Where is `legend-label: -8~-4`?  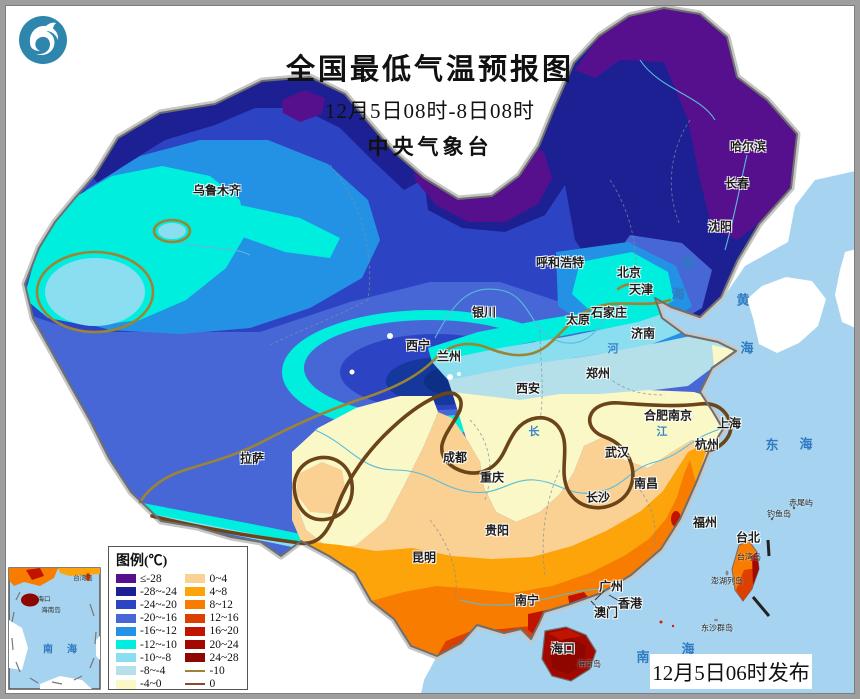
legend-label: -8~-4 is located at coordinates (153, 670).